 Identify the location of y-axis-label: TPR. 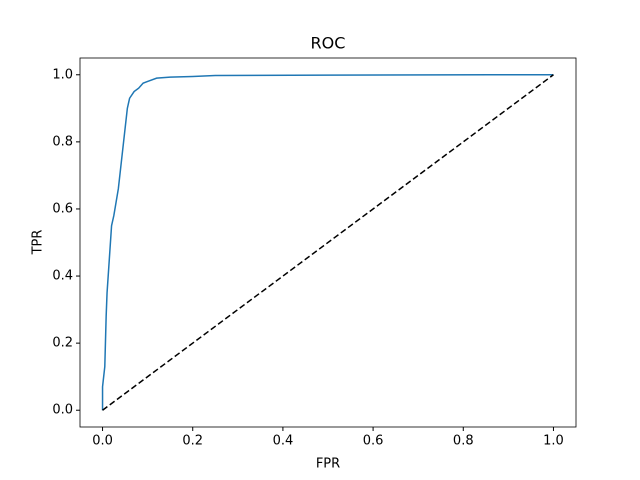
(38, 243).